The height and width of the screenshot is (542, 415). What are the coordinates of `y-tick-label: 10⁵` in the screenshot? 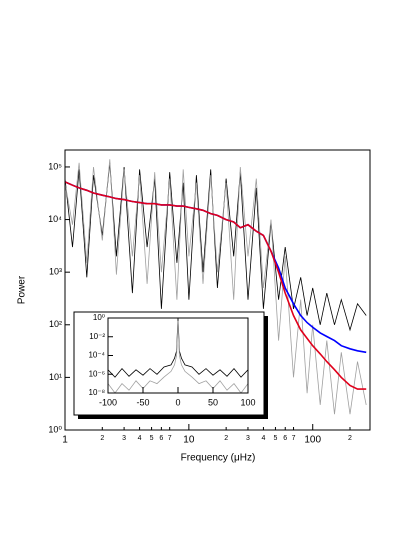 It's located at (55, 166).